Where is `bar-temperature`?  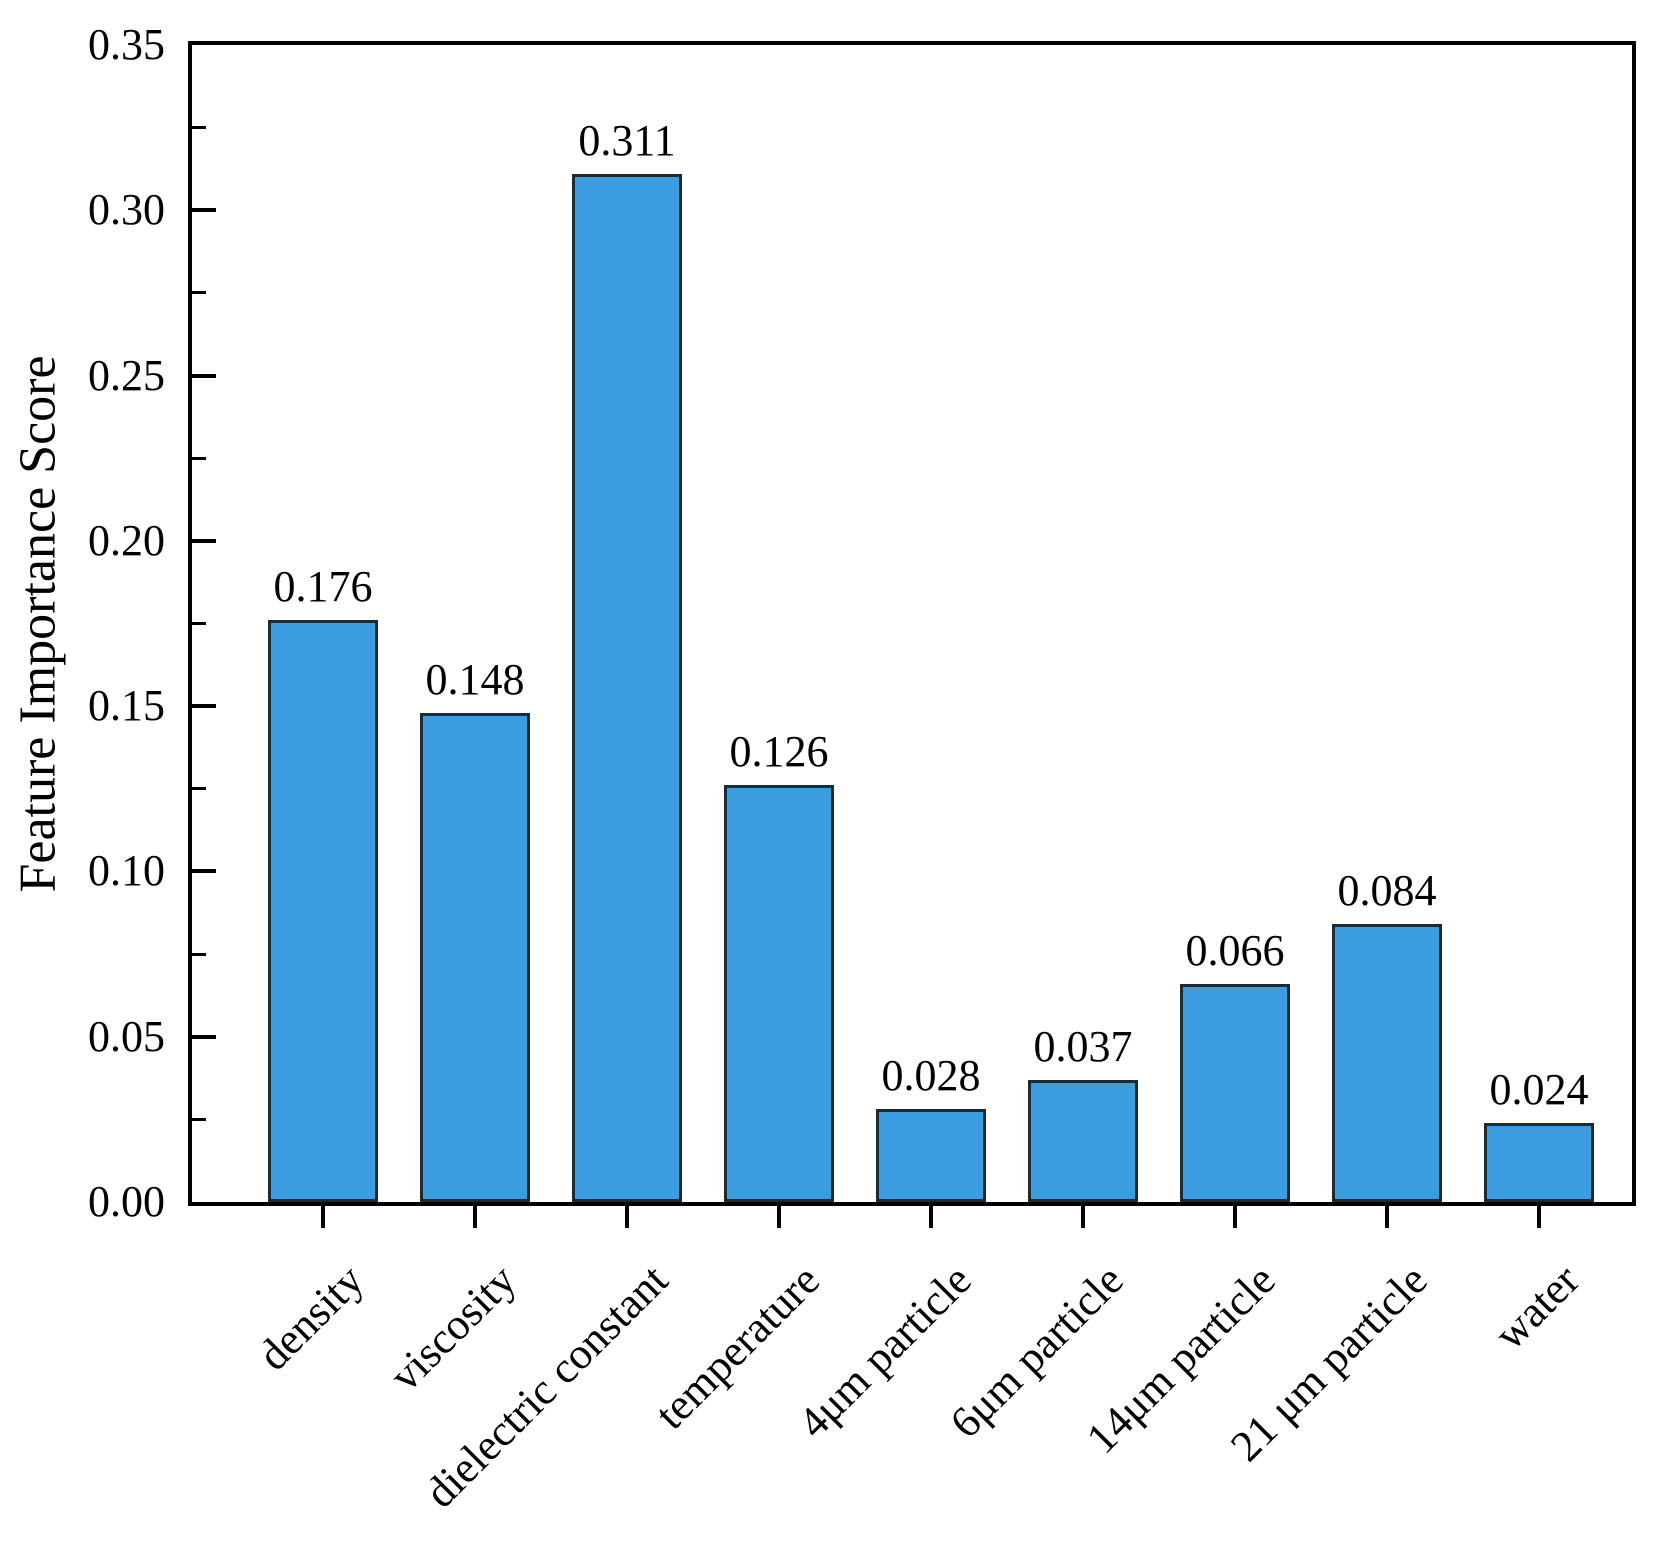
bar-temperature is located at coordinates (779, 993).